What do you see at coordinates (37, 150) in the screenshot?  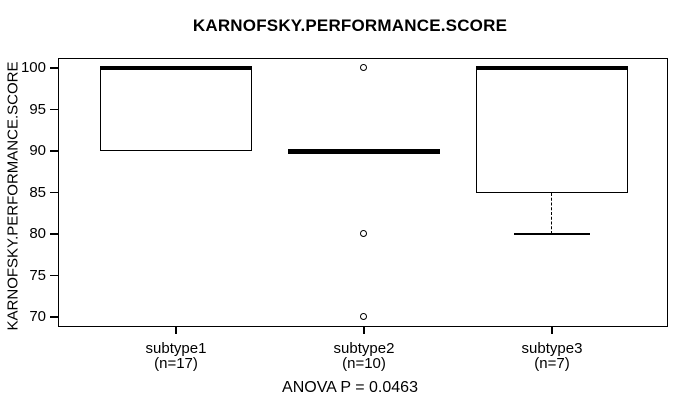 I see `y-tick-label: 90` at bounding box center [37, 150].